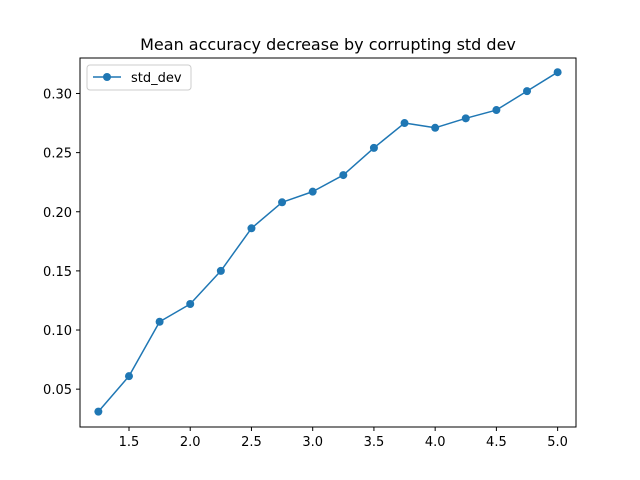  What do you see at coordinates (343, 438) in the screenshot?
I see `x-axis: 1.5 2.0 2.5 3.0 3.5 4.0 4.5 5.0` at bounding box center [343, 438].